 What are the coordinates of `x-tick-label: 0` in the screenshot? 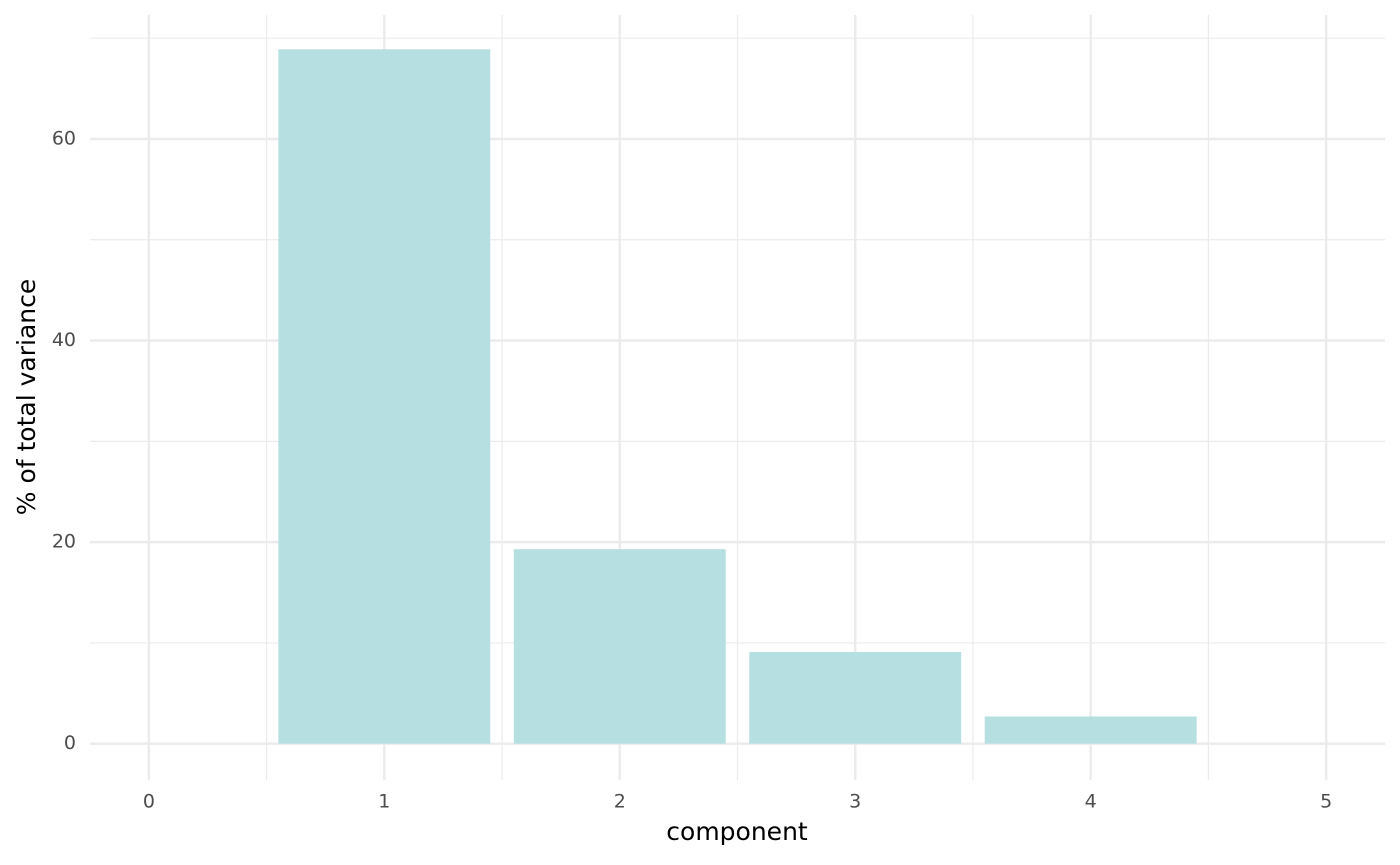 It's located at (149, 802).